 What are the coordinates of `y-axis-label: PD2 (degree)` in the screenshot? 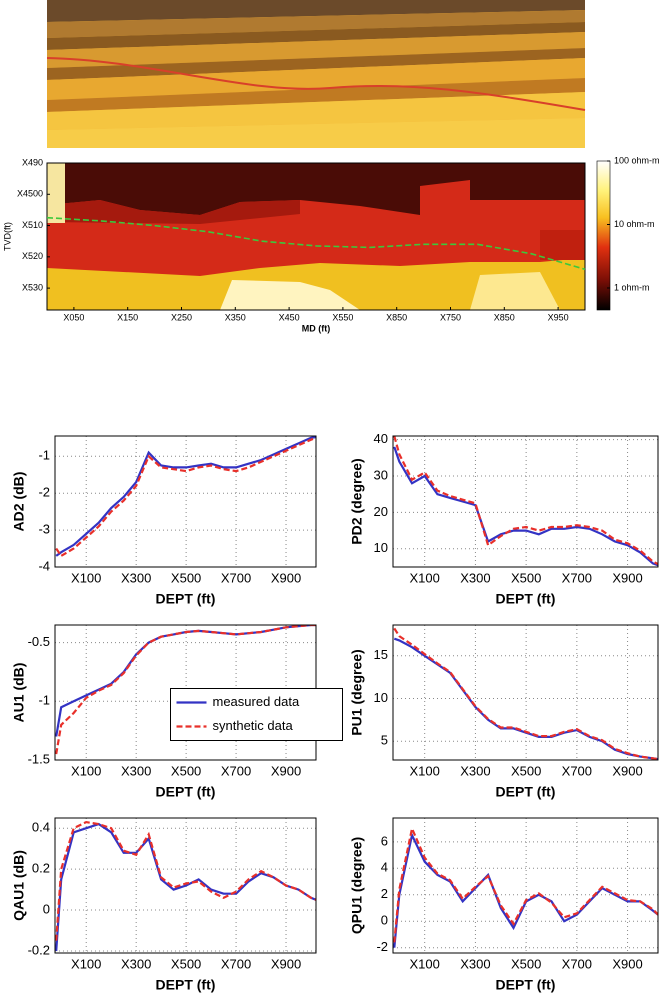 It's located at (357, 501).